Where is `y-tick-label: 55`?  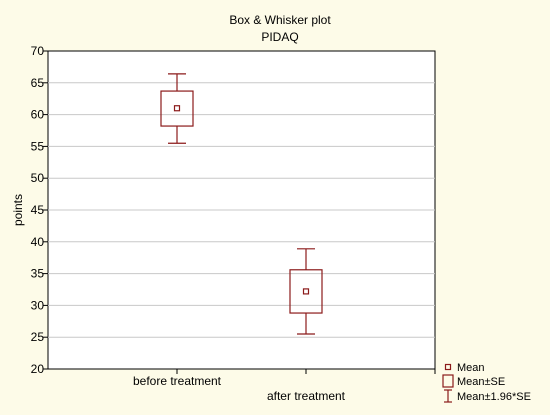
y-tick-label: 55 is located at coordinates (38, 146).